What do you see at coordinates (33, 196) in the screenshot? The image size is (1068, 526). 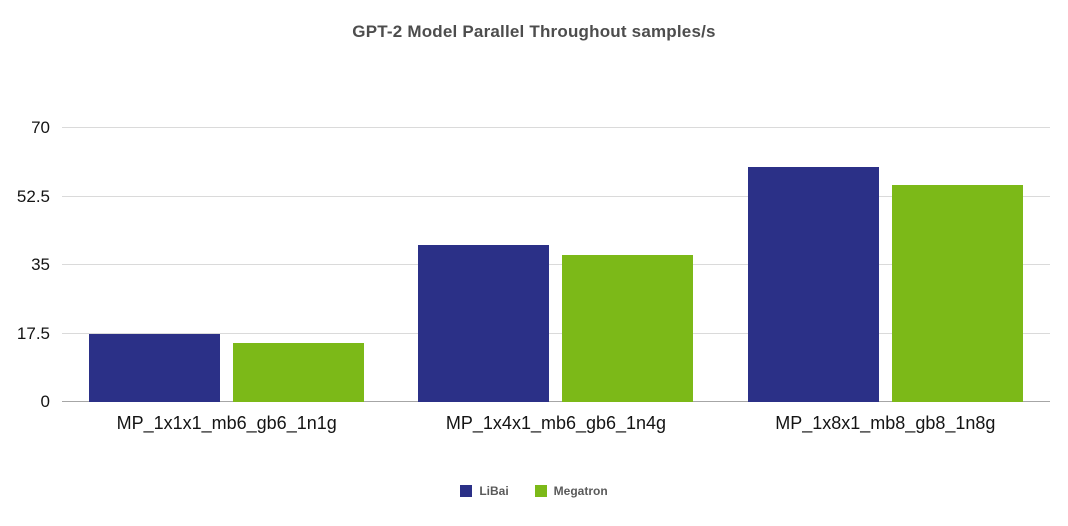 I see `y-tick-label: 52.5` at bounding box center [33, 196].